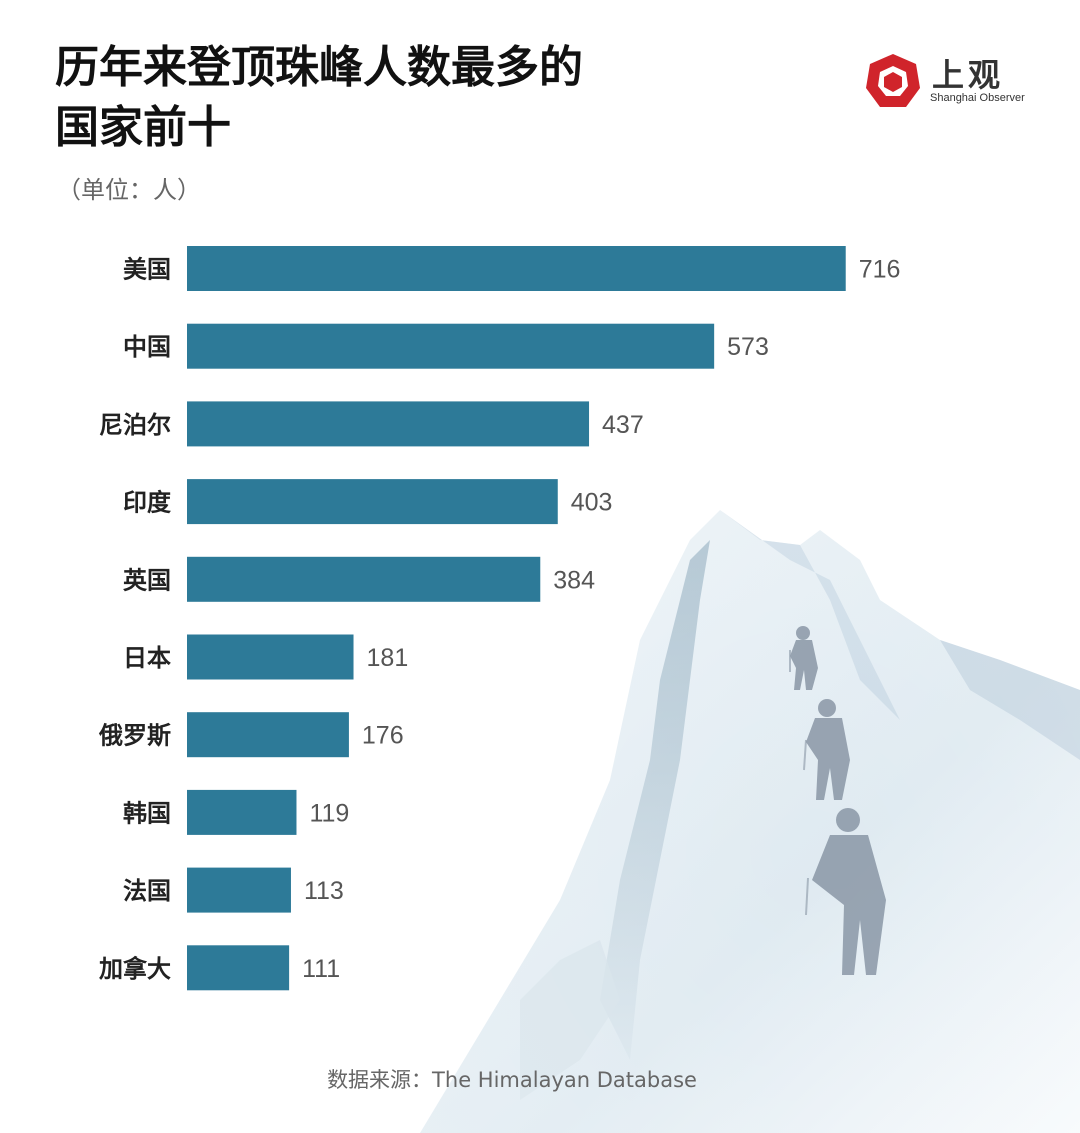 The height and width of the screenshot is (1133, 1080). I want to click on chart-title-line-1: 历年来登顶珠峰人数最多的, so click(319, 67).